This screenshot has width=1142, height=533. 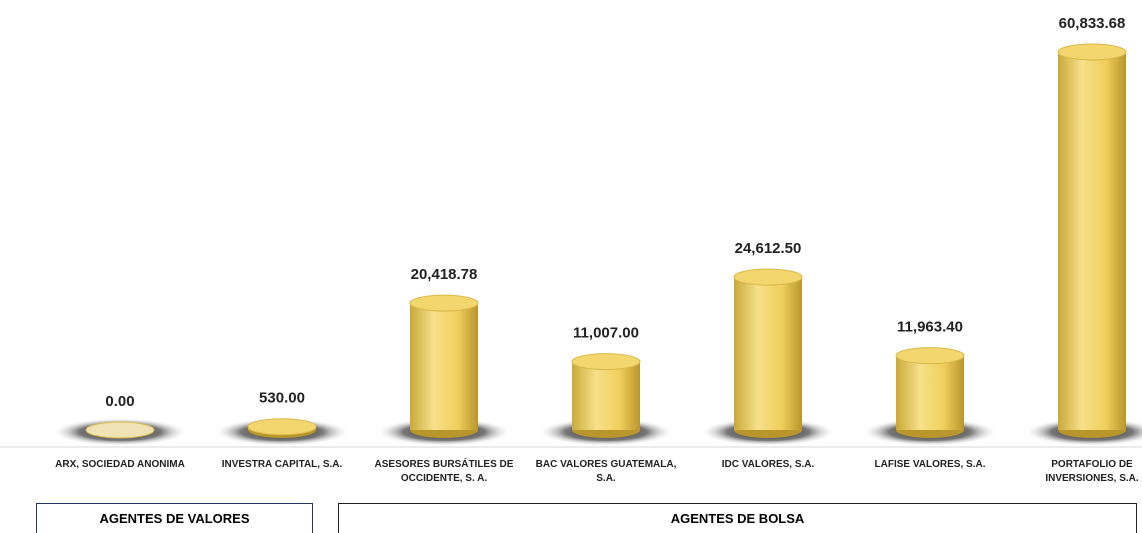 What do you see at coordinates (606, 333) in the screenshot?
I see `value-label: 11,007.00` at bounding box center [606, 333].